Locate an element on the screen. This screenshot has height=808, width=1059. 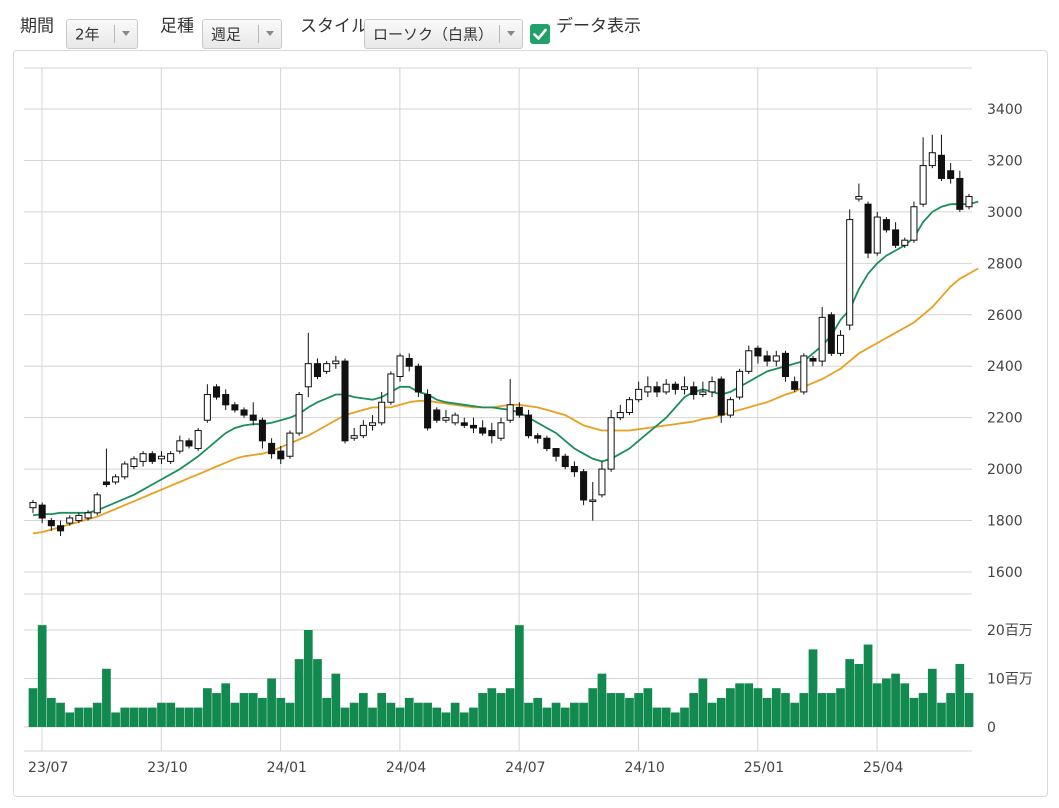
x-tick-label: 24/10 is located at coordinates (644, 768).